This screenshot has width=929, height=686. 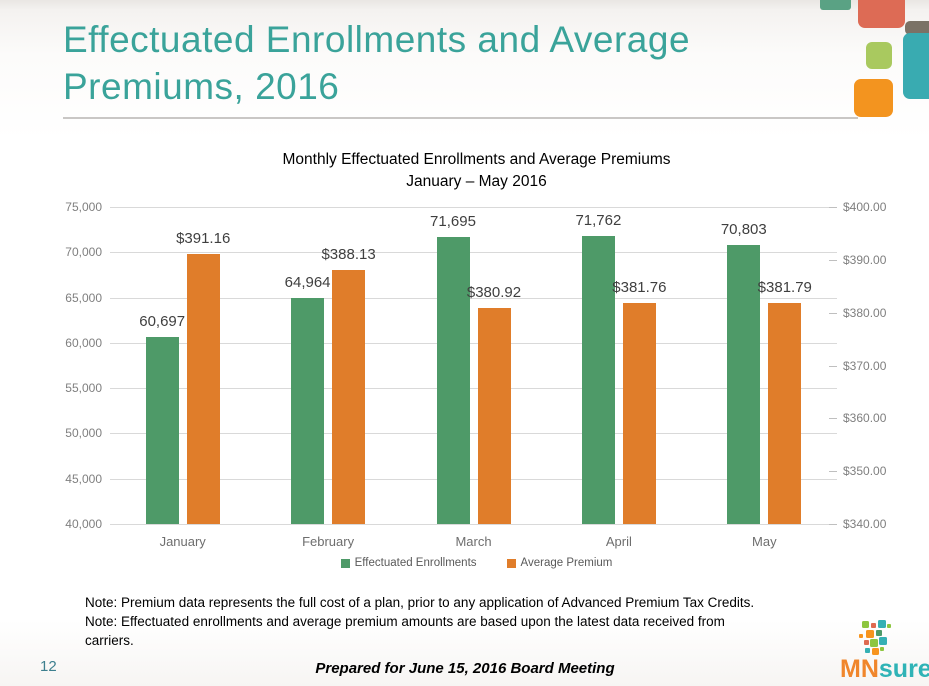 I want to click on premium-bar-may, so click(x=785, y=413).